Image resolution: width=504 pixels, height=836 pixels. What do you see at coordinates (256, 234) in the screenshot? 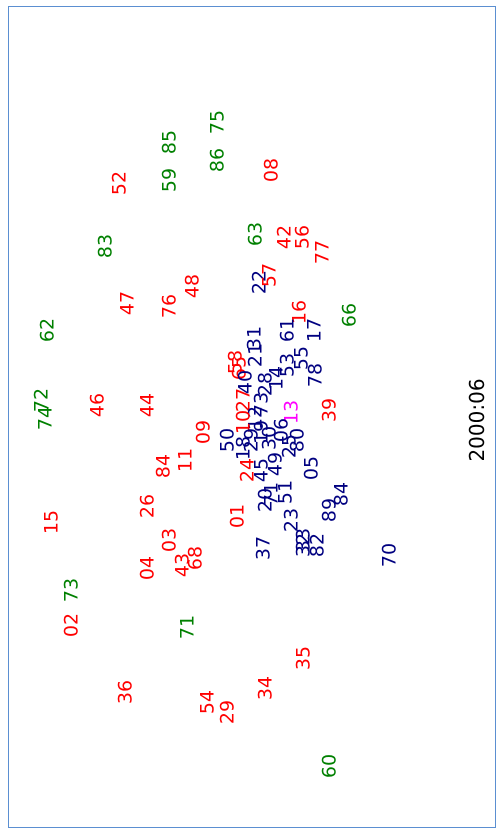
I see `point-label: 63` at bounding box center [256, 234].